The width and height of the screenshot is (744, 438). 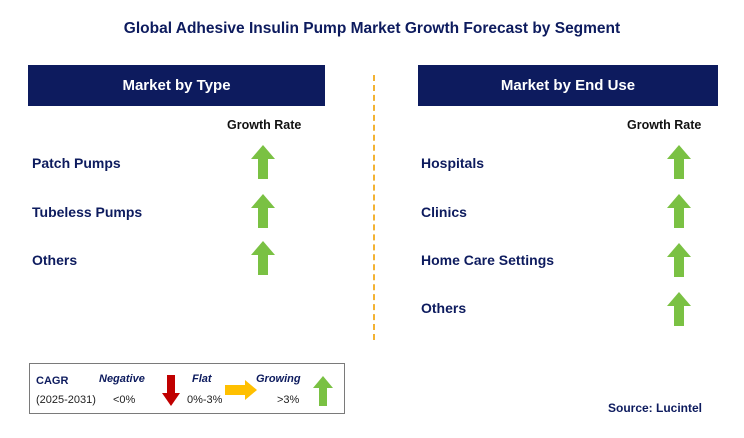 I want to click on legend-growing-label: Growing, so click(x=278, y=379).